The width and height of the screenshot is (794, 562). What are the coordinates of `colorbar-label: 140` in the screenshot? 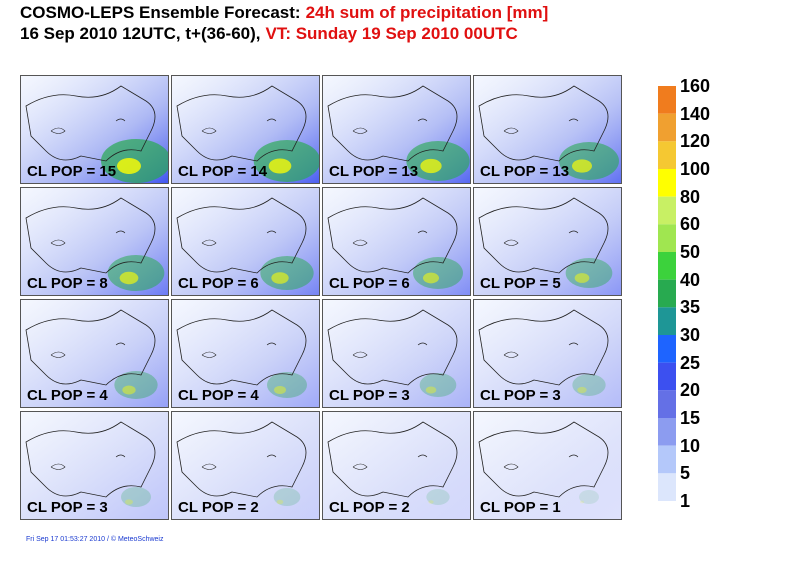 It's located at (695, 113).